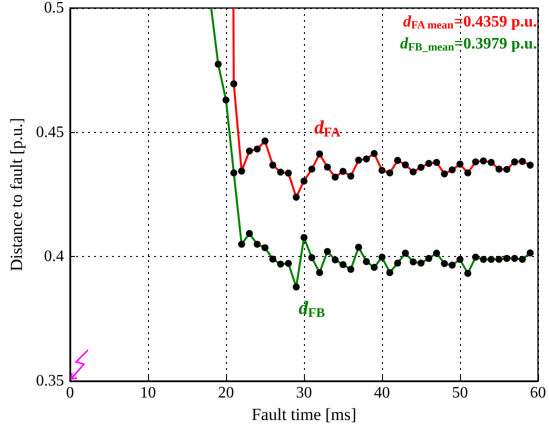  Describe the element at coordinates (50, 132) in the screenshot. I see `y-tick-label: 0.45` at that location.